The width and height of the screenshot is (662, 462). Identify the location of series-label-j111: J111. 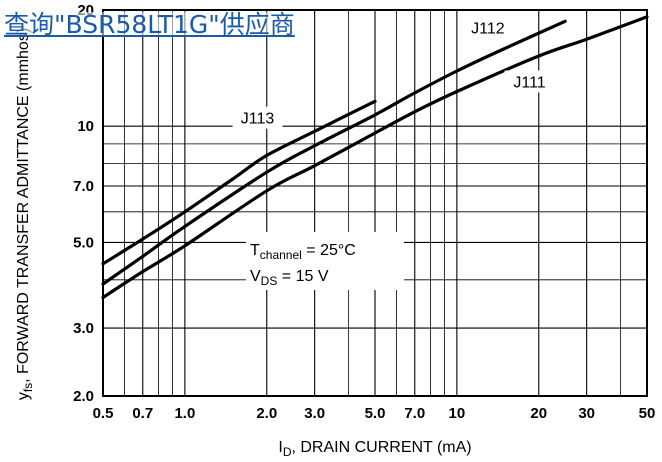
(529, 83).